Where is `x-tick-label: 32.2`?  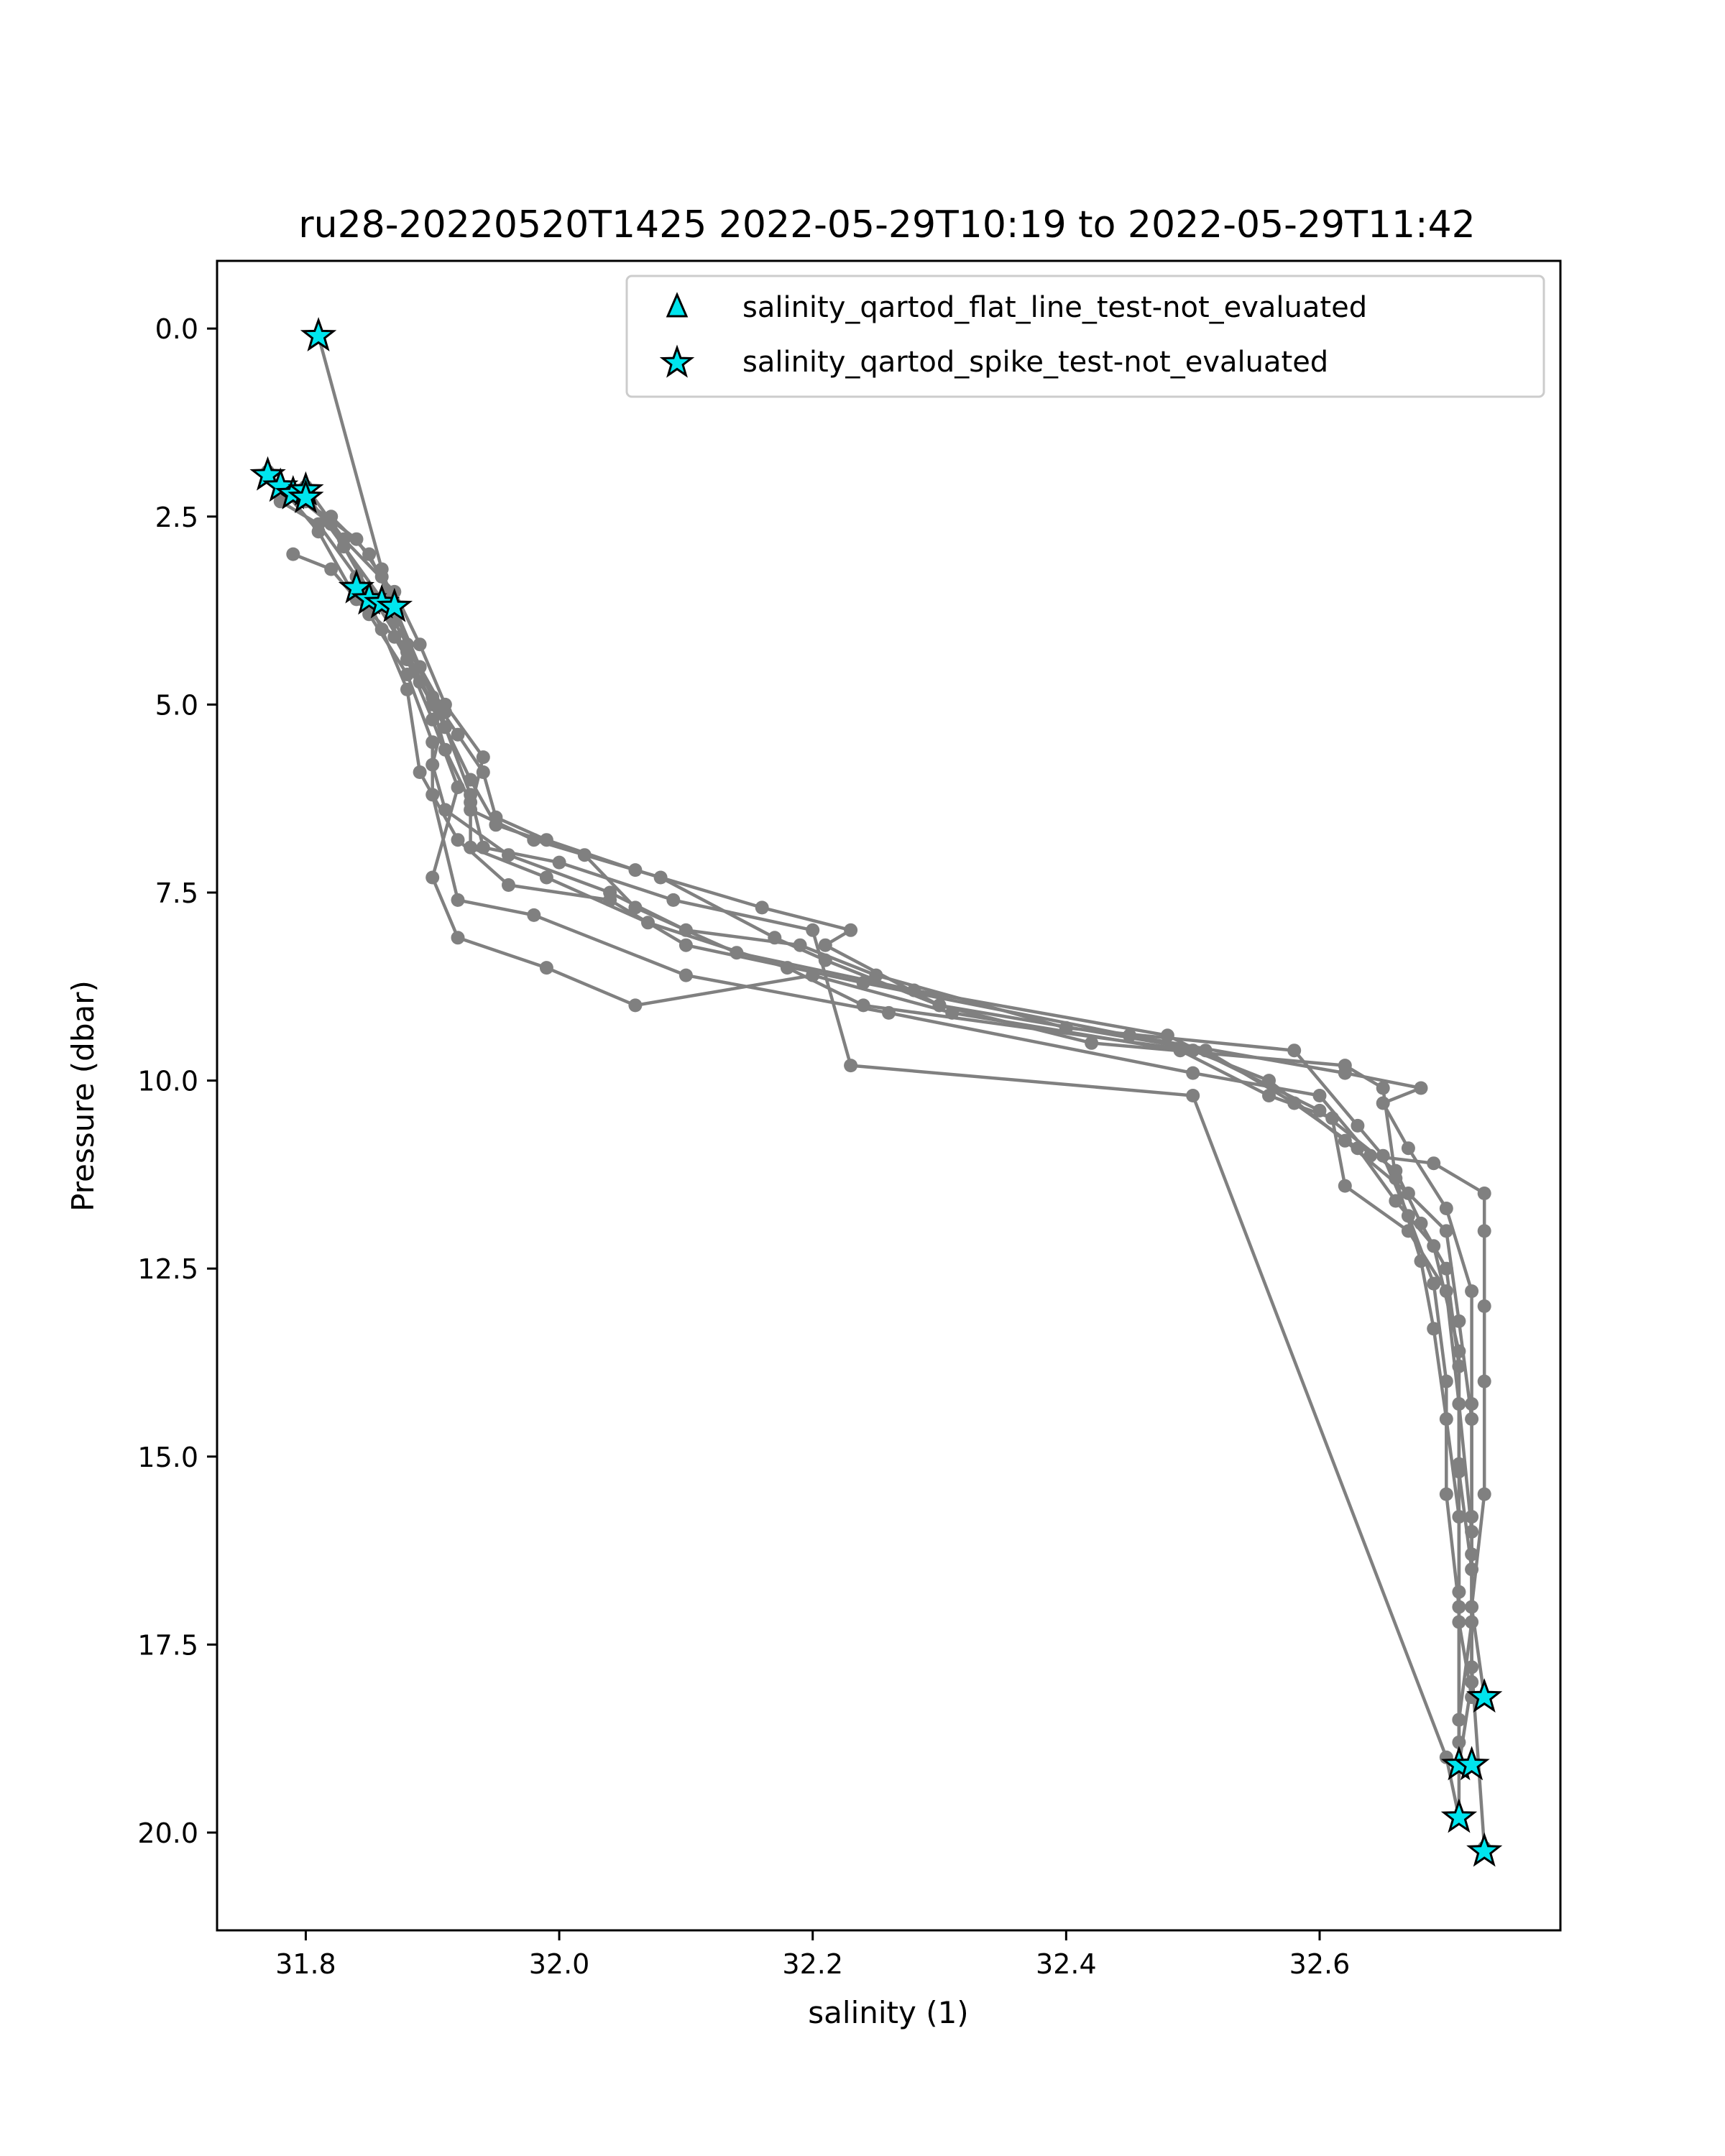
x-tick-label: 32.2 is located at coordinates (812, 1964).